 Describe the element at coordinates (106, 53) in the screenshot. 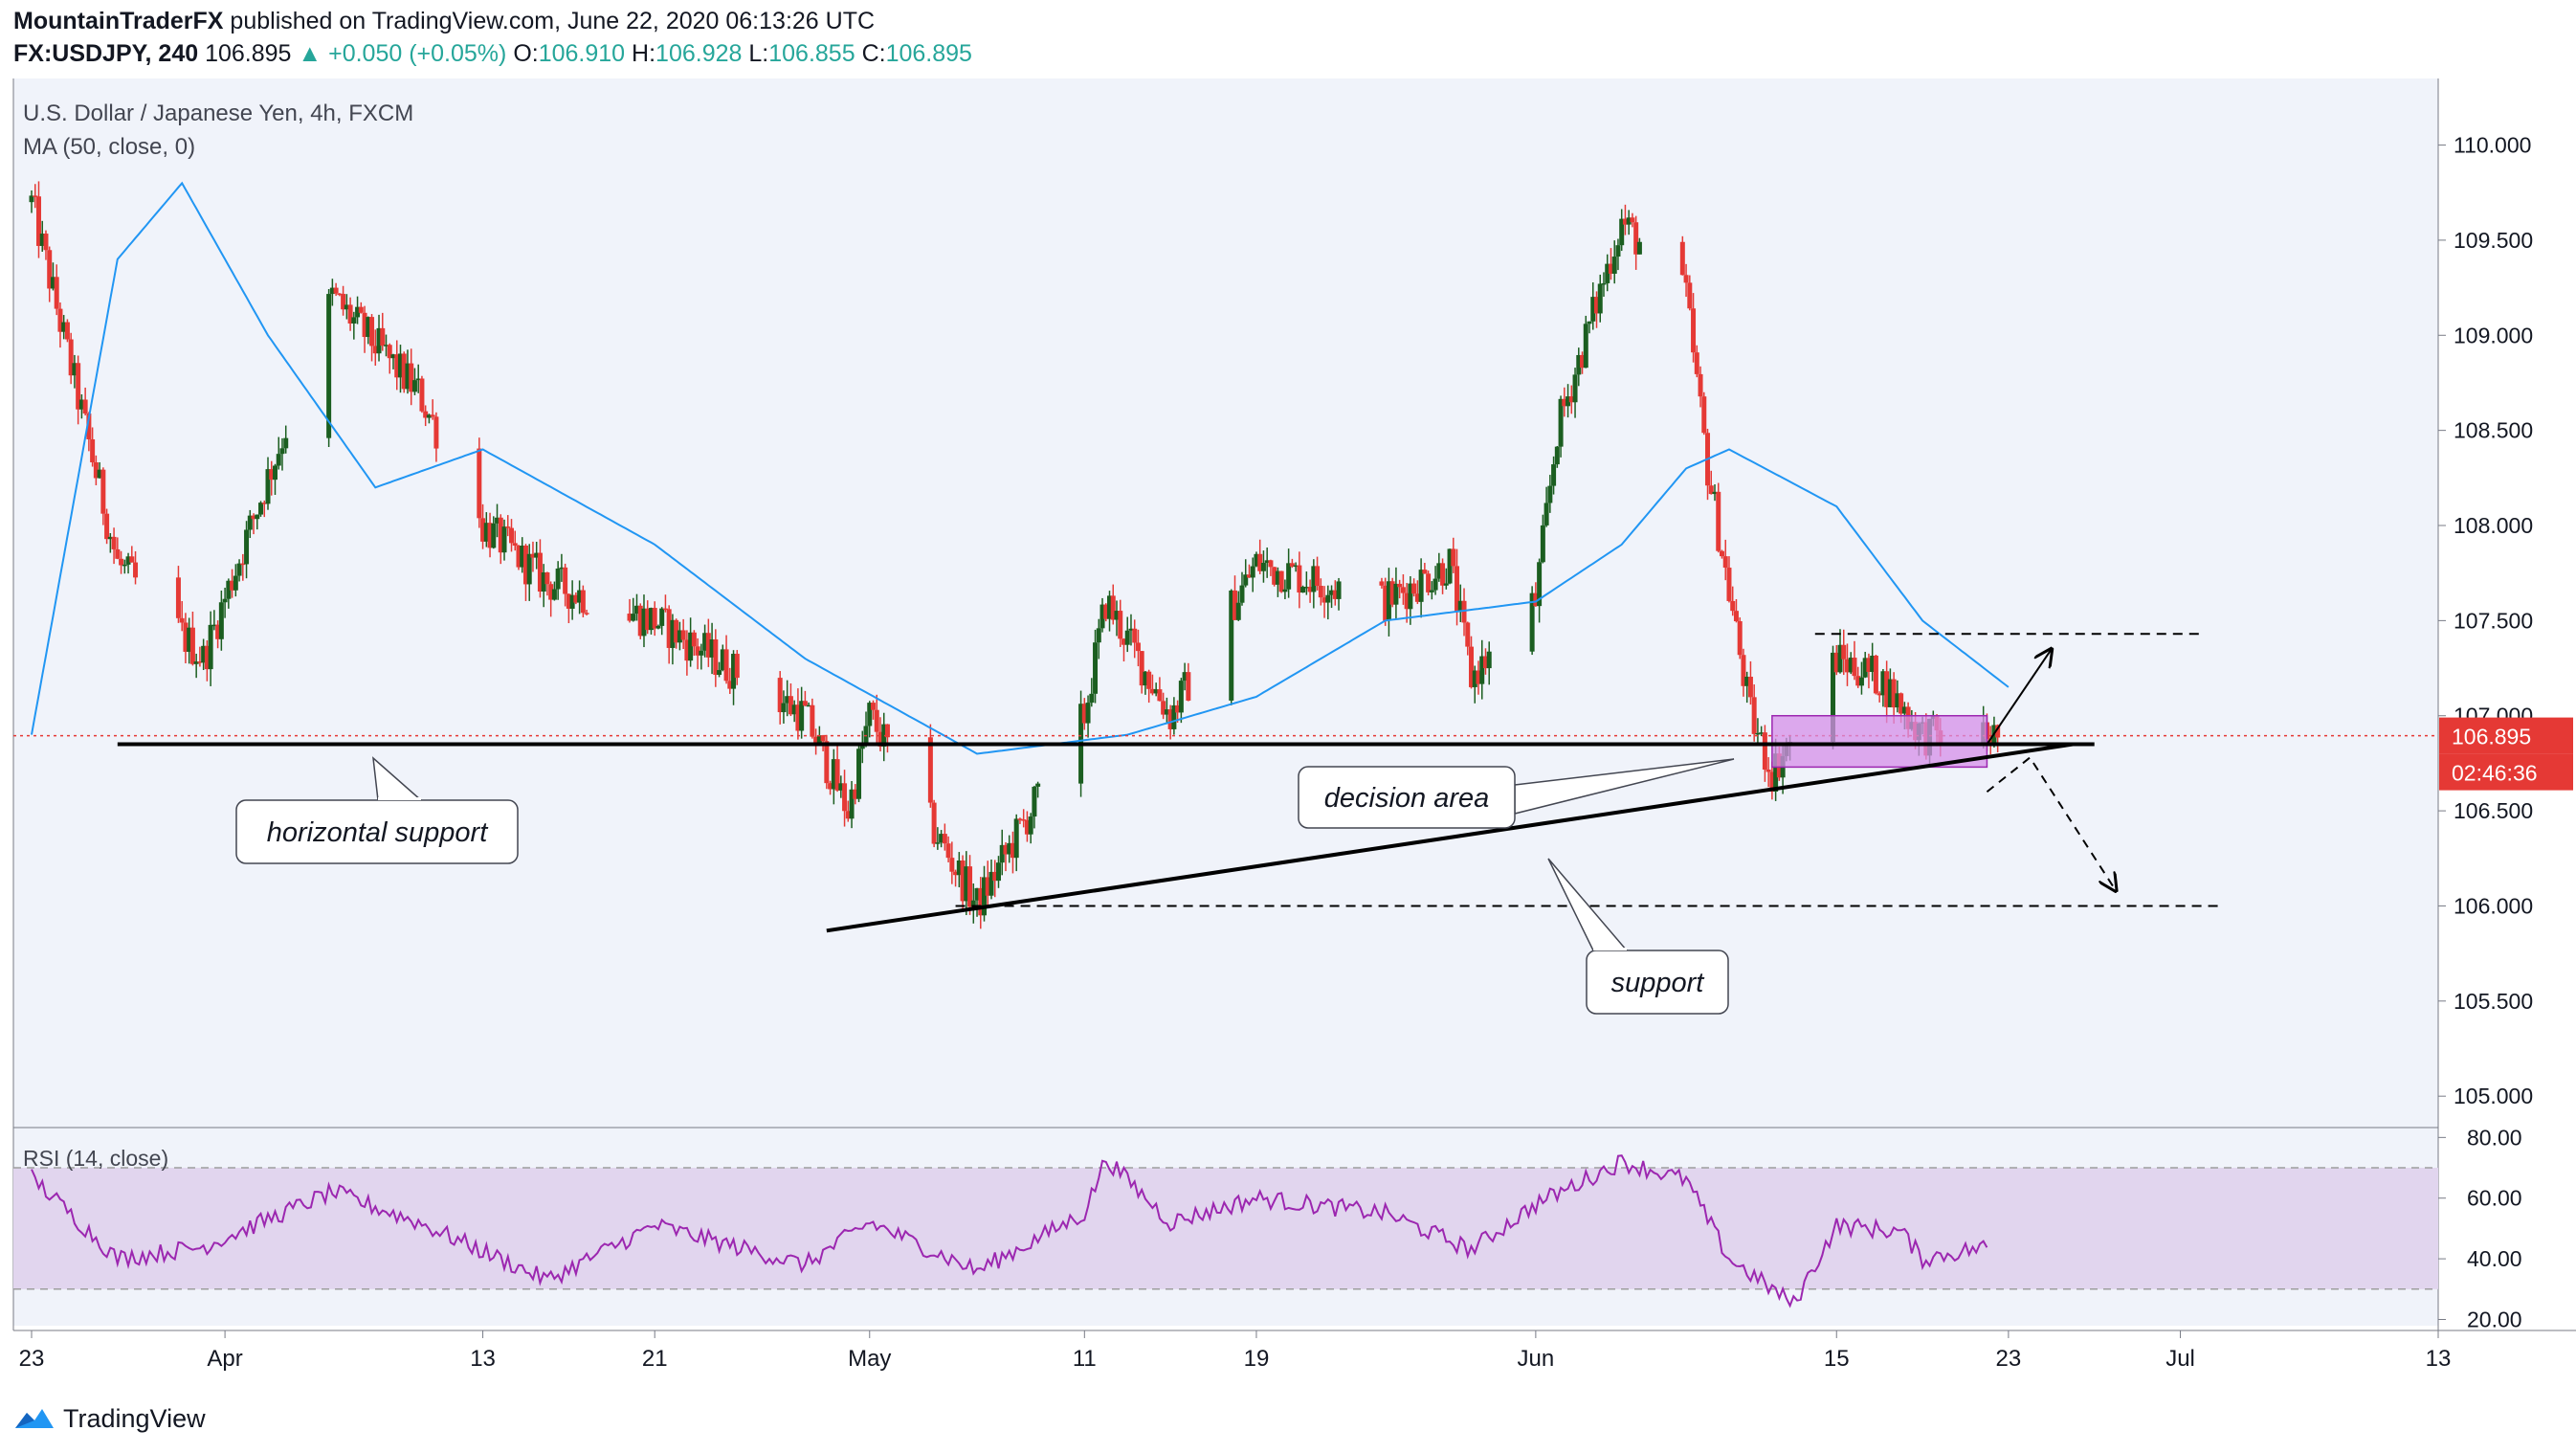

I see `symbol-name: FX:USDJPY, 240` at that location.